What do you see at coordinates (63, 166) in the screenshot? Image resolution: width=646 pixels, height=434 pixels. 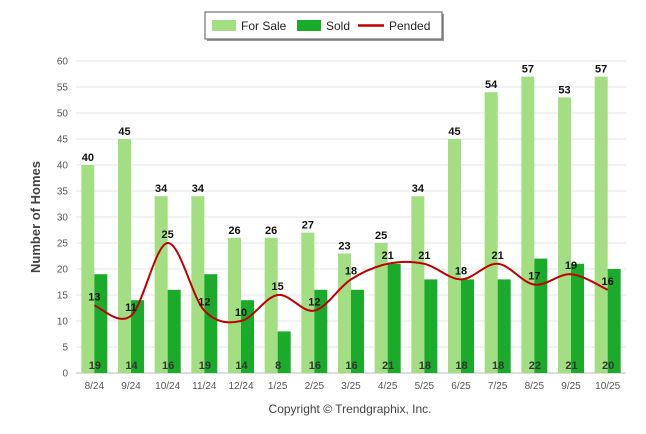 I see `y-tick-label: 40` at bounding box center [63, 166].